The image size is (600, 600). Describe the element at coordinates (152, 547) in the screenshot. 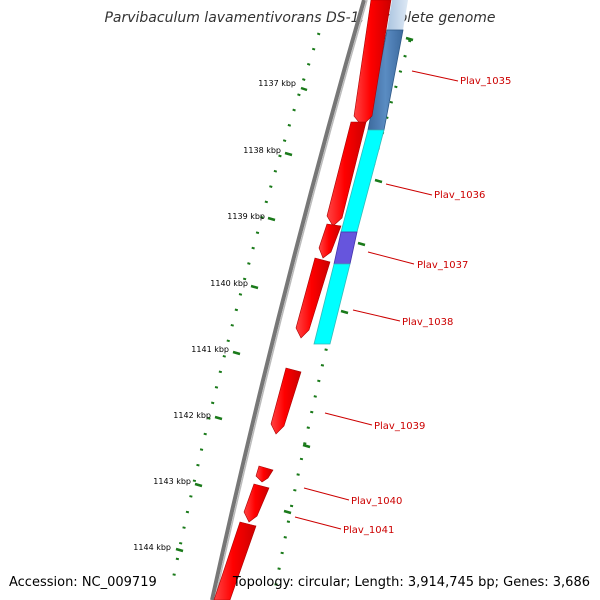

I see `tick-label: 1144 kbp` at that location.